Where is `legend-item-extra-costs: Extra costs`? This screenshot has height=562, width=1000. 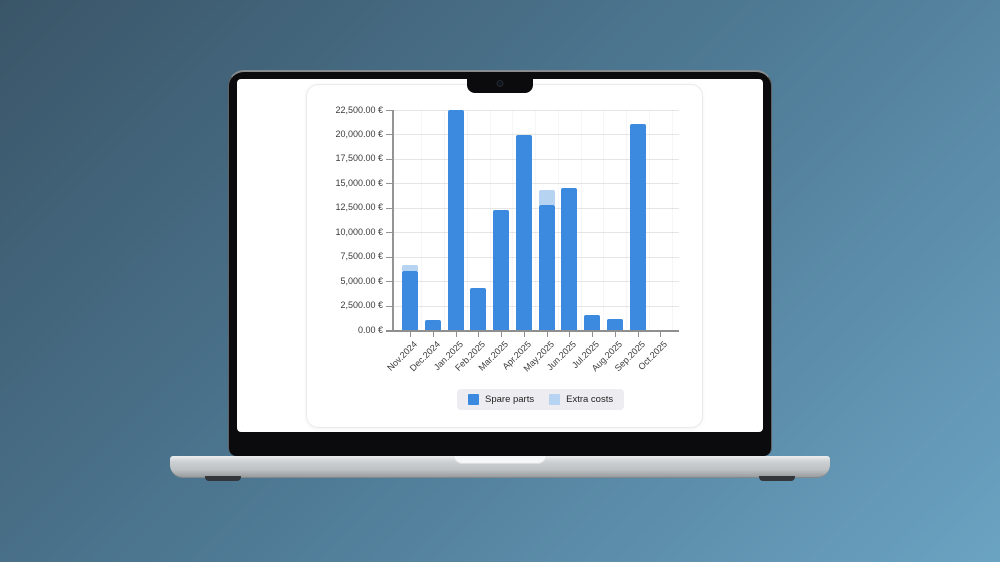
legend-item-extra-costs: Extra costs is located at coordinates (581, 399).